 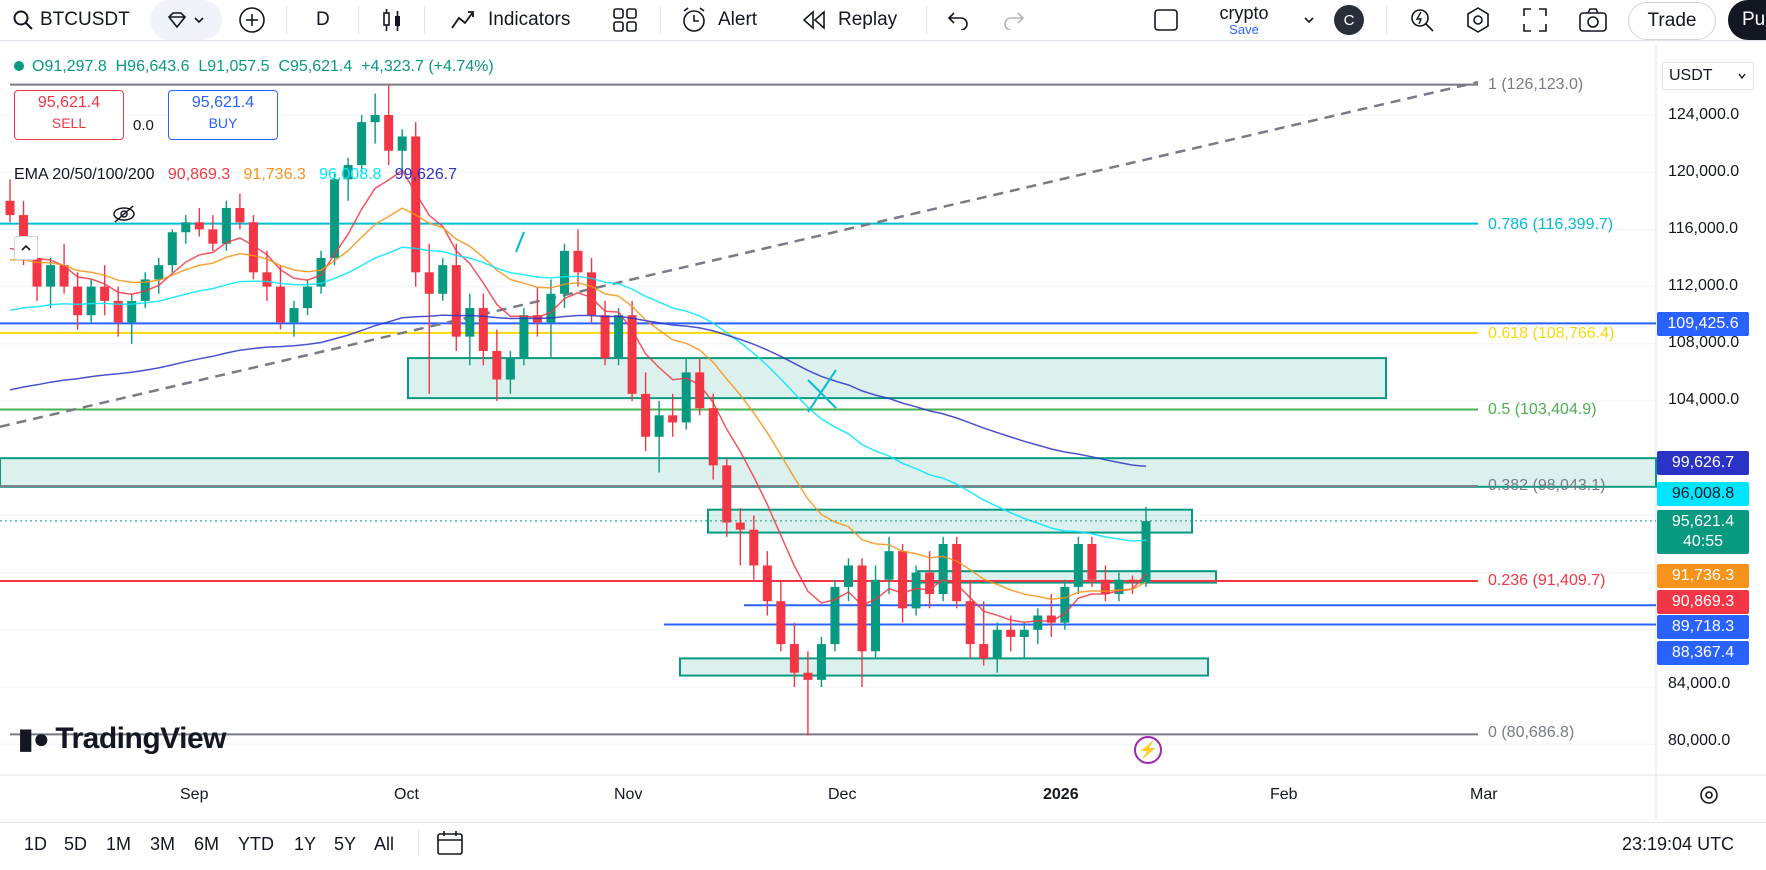 I want to click on price-axis-label: 116,000.0, so click(x=1703, y=228).